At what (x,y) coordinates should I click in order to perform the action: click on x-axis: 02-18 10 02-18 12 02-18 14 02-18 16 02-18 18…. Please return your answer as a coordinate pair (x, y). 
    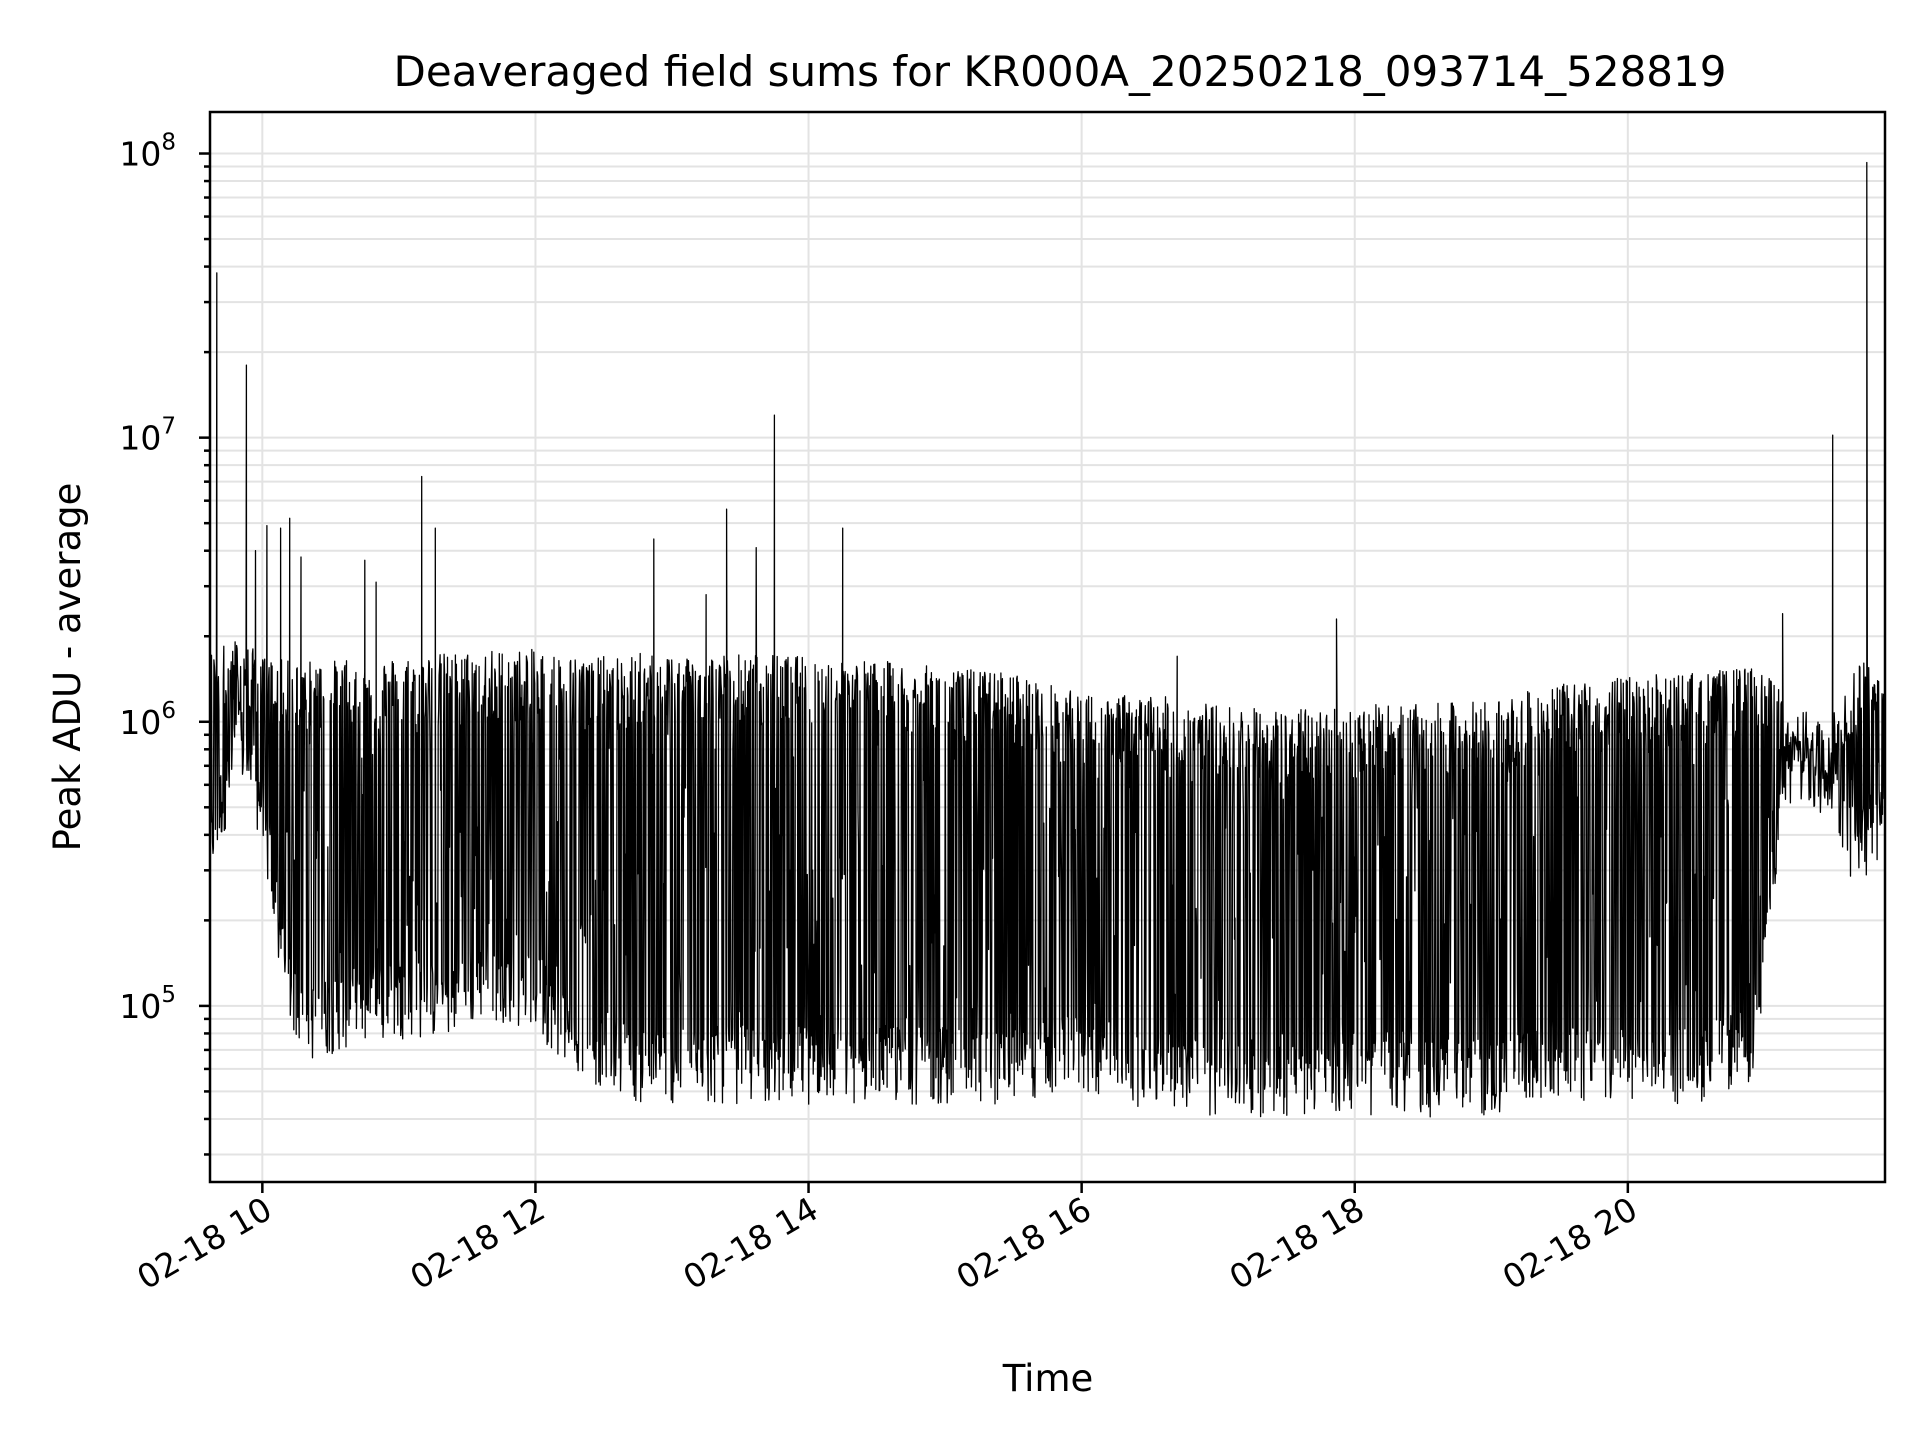
    Looking at the image, I should click on (887, 1239).